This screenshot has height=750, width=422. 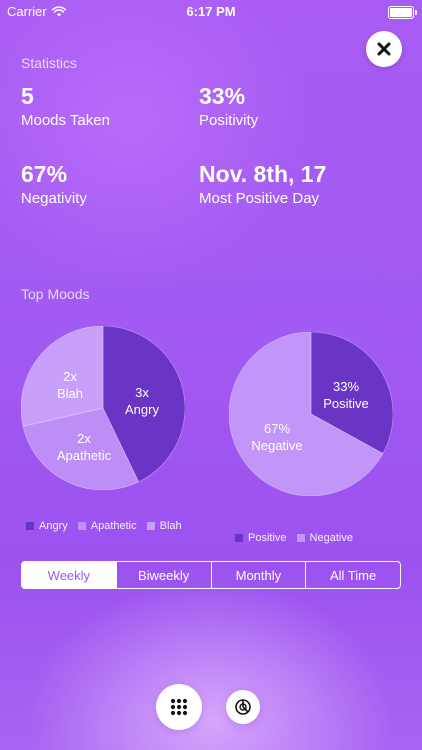 I want to click on positivity-pie-chart, so click(x=311, y=414).